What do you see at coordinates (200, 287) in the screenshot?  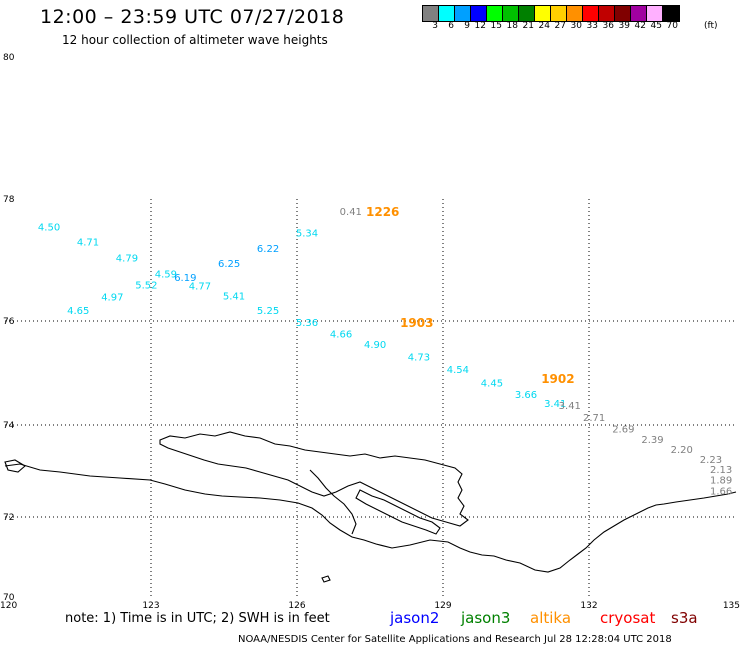 I see `wave-height-label: 4.77` at bounding box center [200, 287].